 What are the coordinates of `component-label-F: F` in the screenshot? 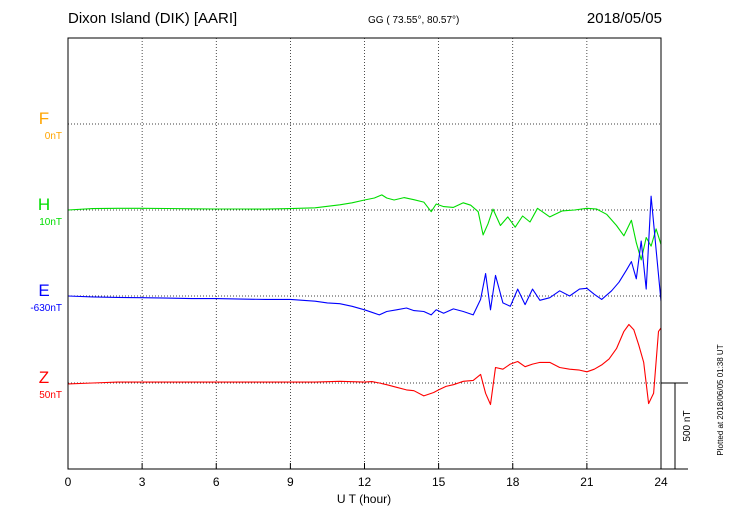 It's located at (44, 118).